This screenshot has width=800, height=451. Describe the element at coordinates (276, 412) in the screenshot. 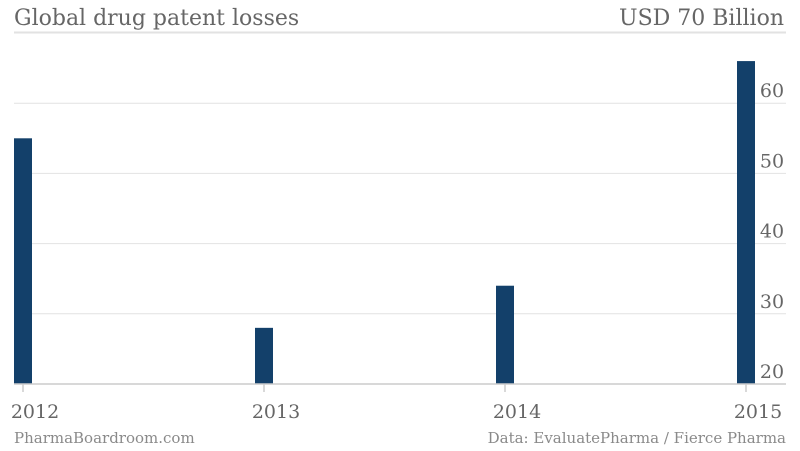

I see `x-tick-label: 2013` at that location.